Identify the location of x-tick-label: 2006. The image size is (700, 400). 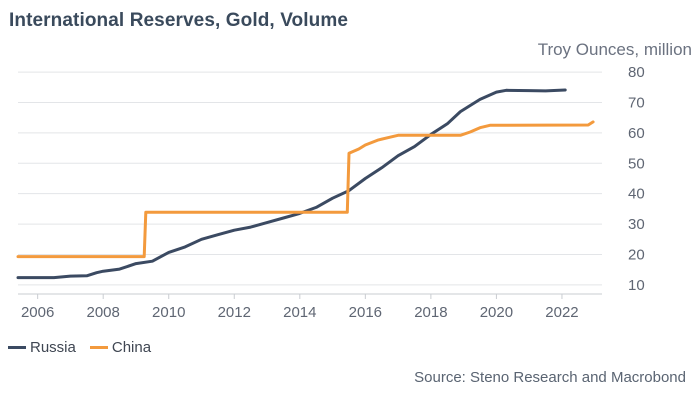
(37, 312).